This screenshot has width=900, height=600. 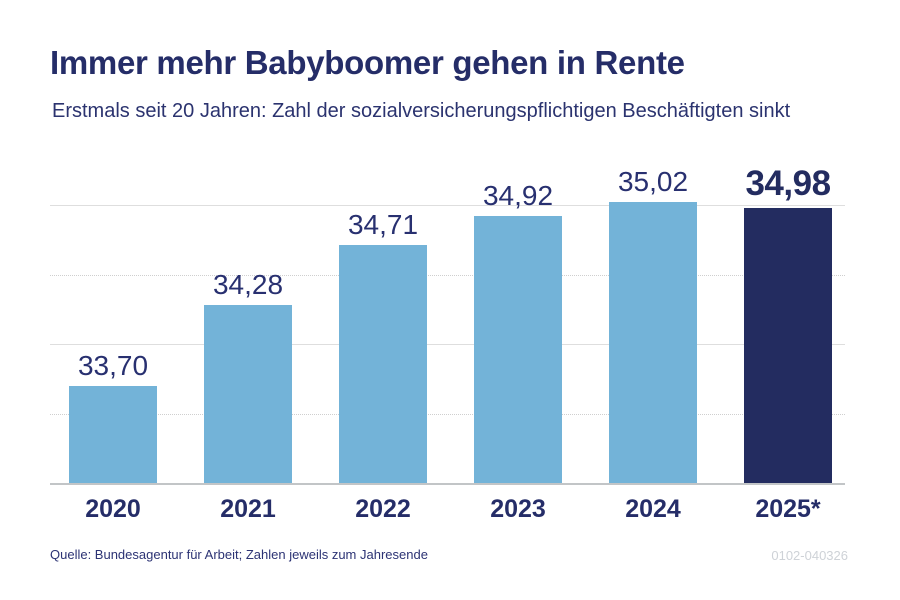 What do you see at coordinates (383, 225) in the screenshot?
I see `bar-value-label: 34,71` at bounding box center [383, 225].